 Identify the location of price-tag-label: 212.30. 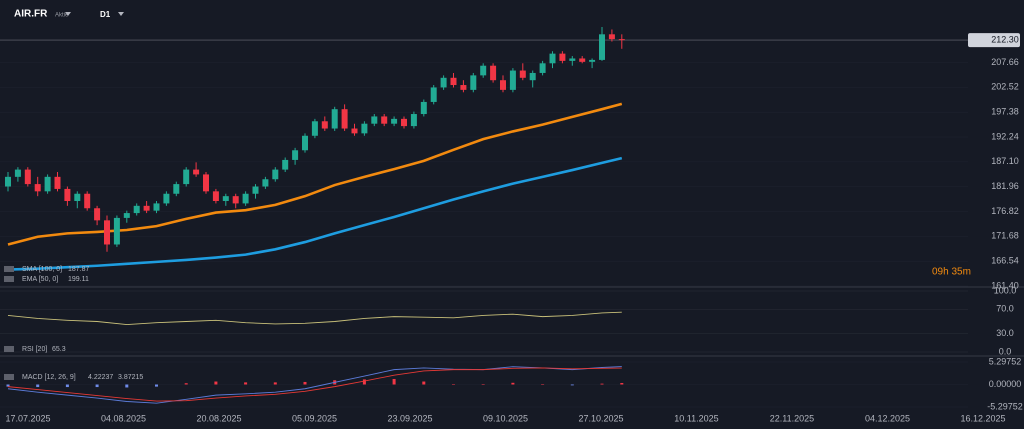
(1005, 39).